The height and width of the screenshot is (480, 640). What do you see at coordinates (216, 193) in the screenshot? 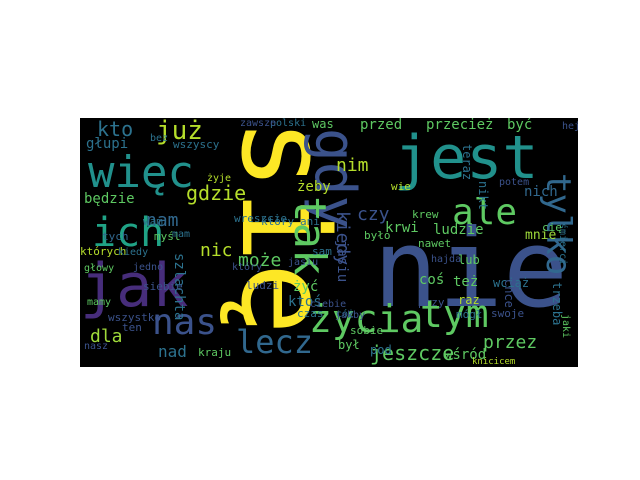
I see `cloud-word: gdzie` at bounding box center [216, 193].